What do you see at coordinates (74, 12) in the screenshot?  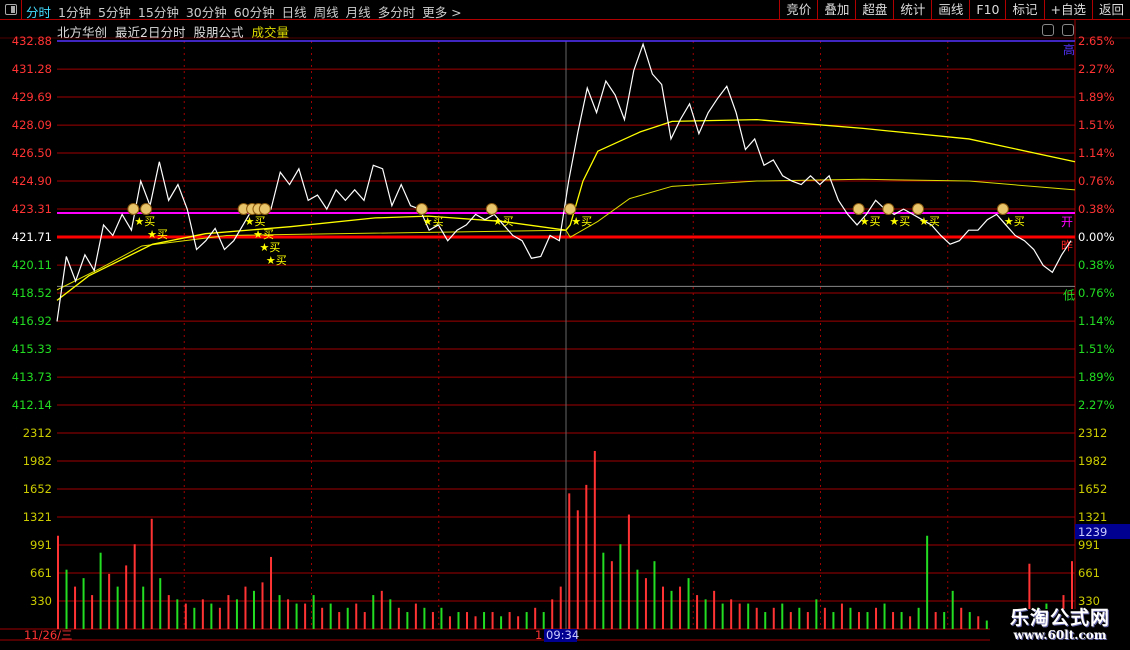 I see `tab-1: 1分钟` at bounding box center [74, 12].